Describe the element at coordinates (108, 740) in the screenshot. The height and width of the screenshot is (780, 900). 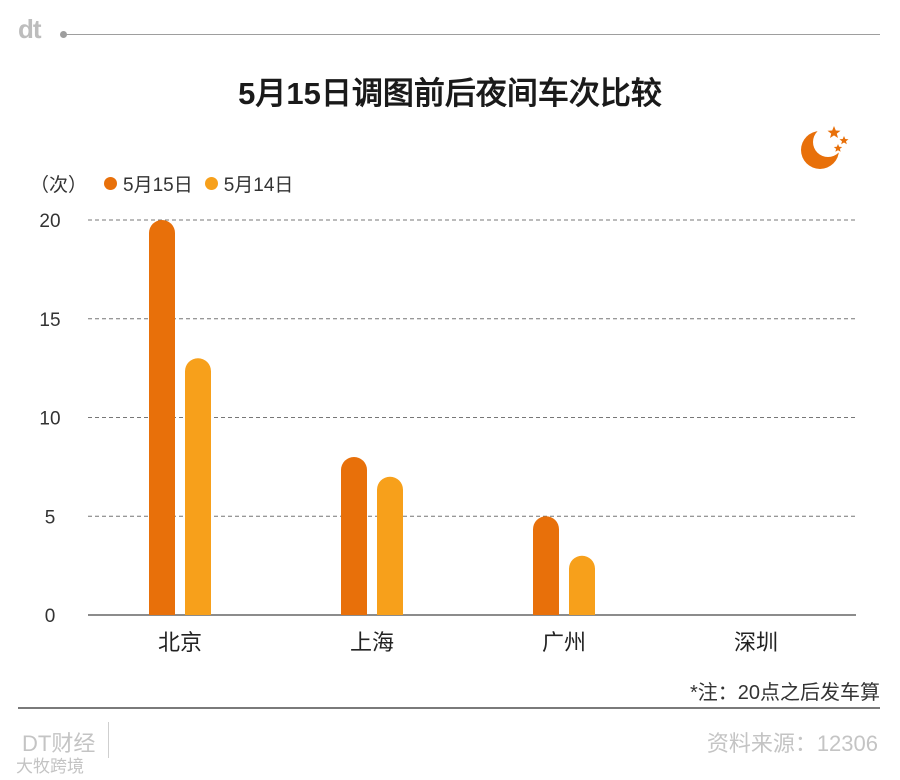
I see `footer-separator` at that location.